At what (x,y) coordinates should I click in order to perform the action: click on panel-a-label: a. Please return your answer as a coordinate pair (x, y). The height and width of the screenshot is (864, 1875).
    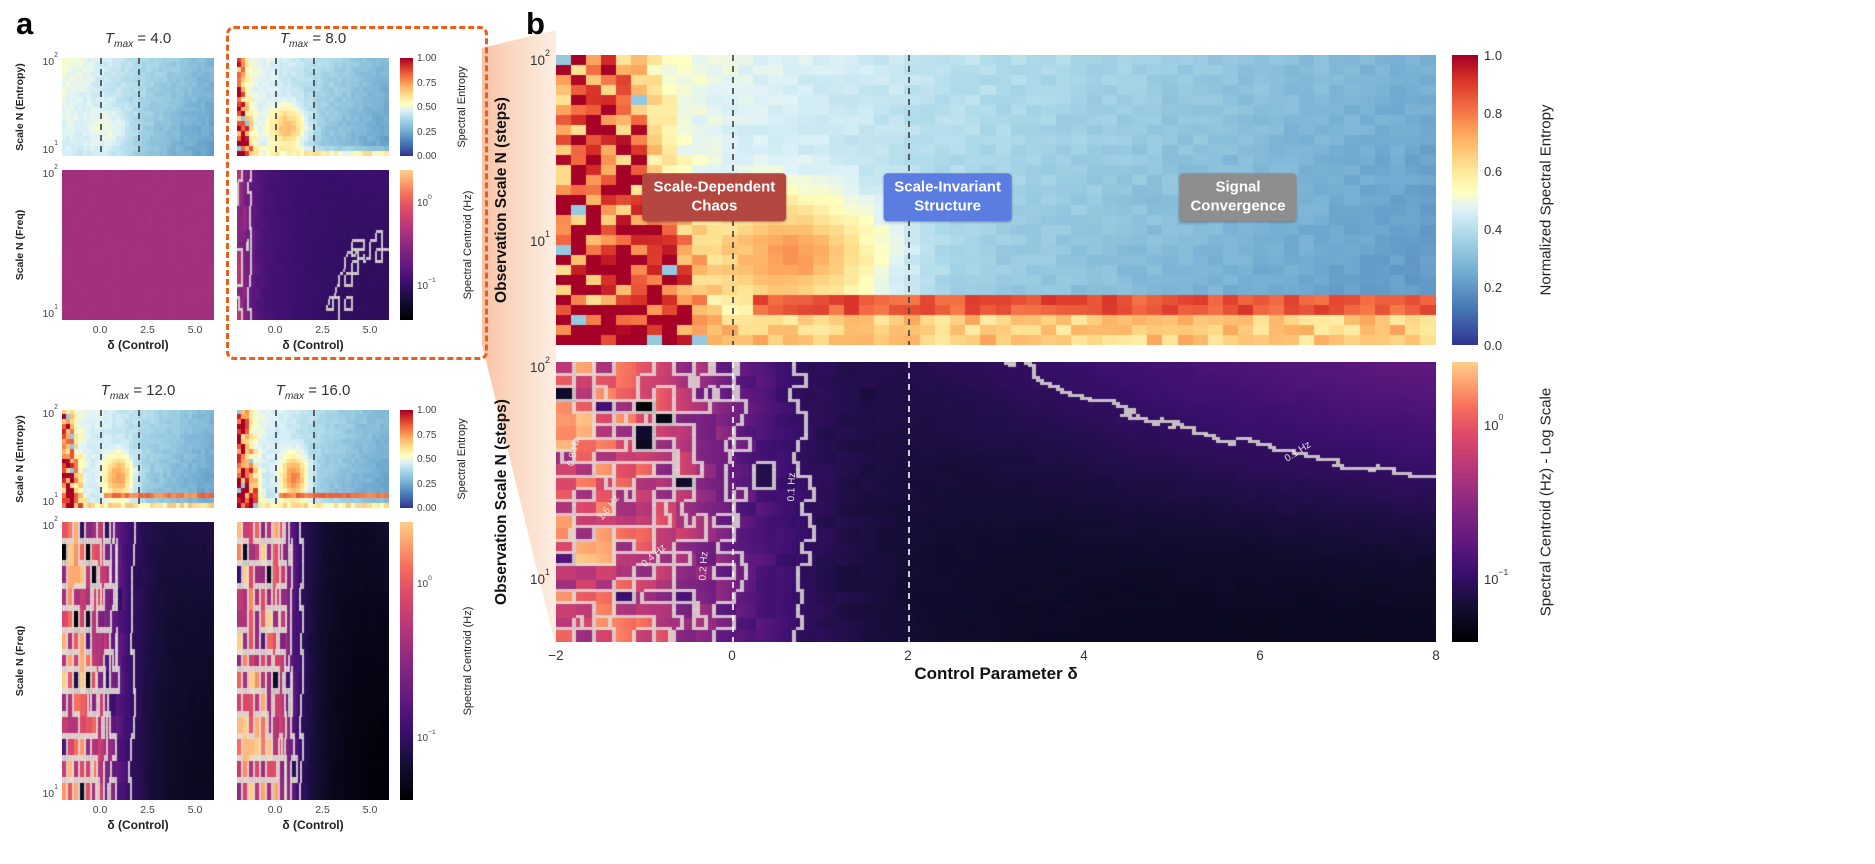
    Looking at the image, I should click on (25, 23).